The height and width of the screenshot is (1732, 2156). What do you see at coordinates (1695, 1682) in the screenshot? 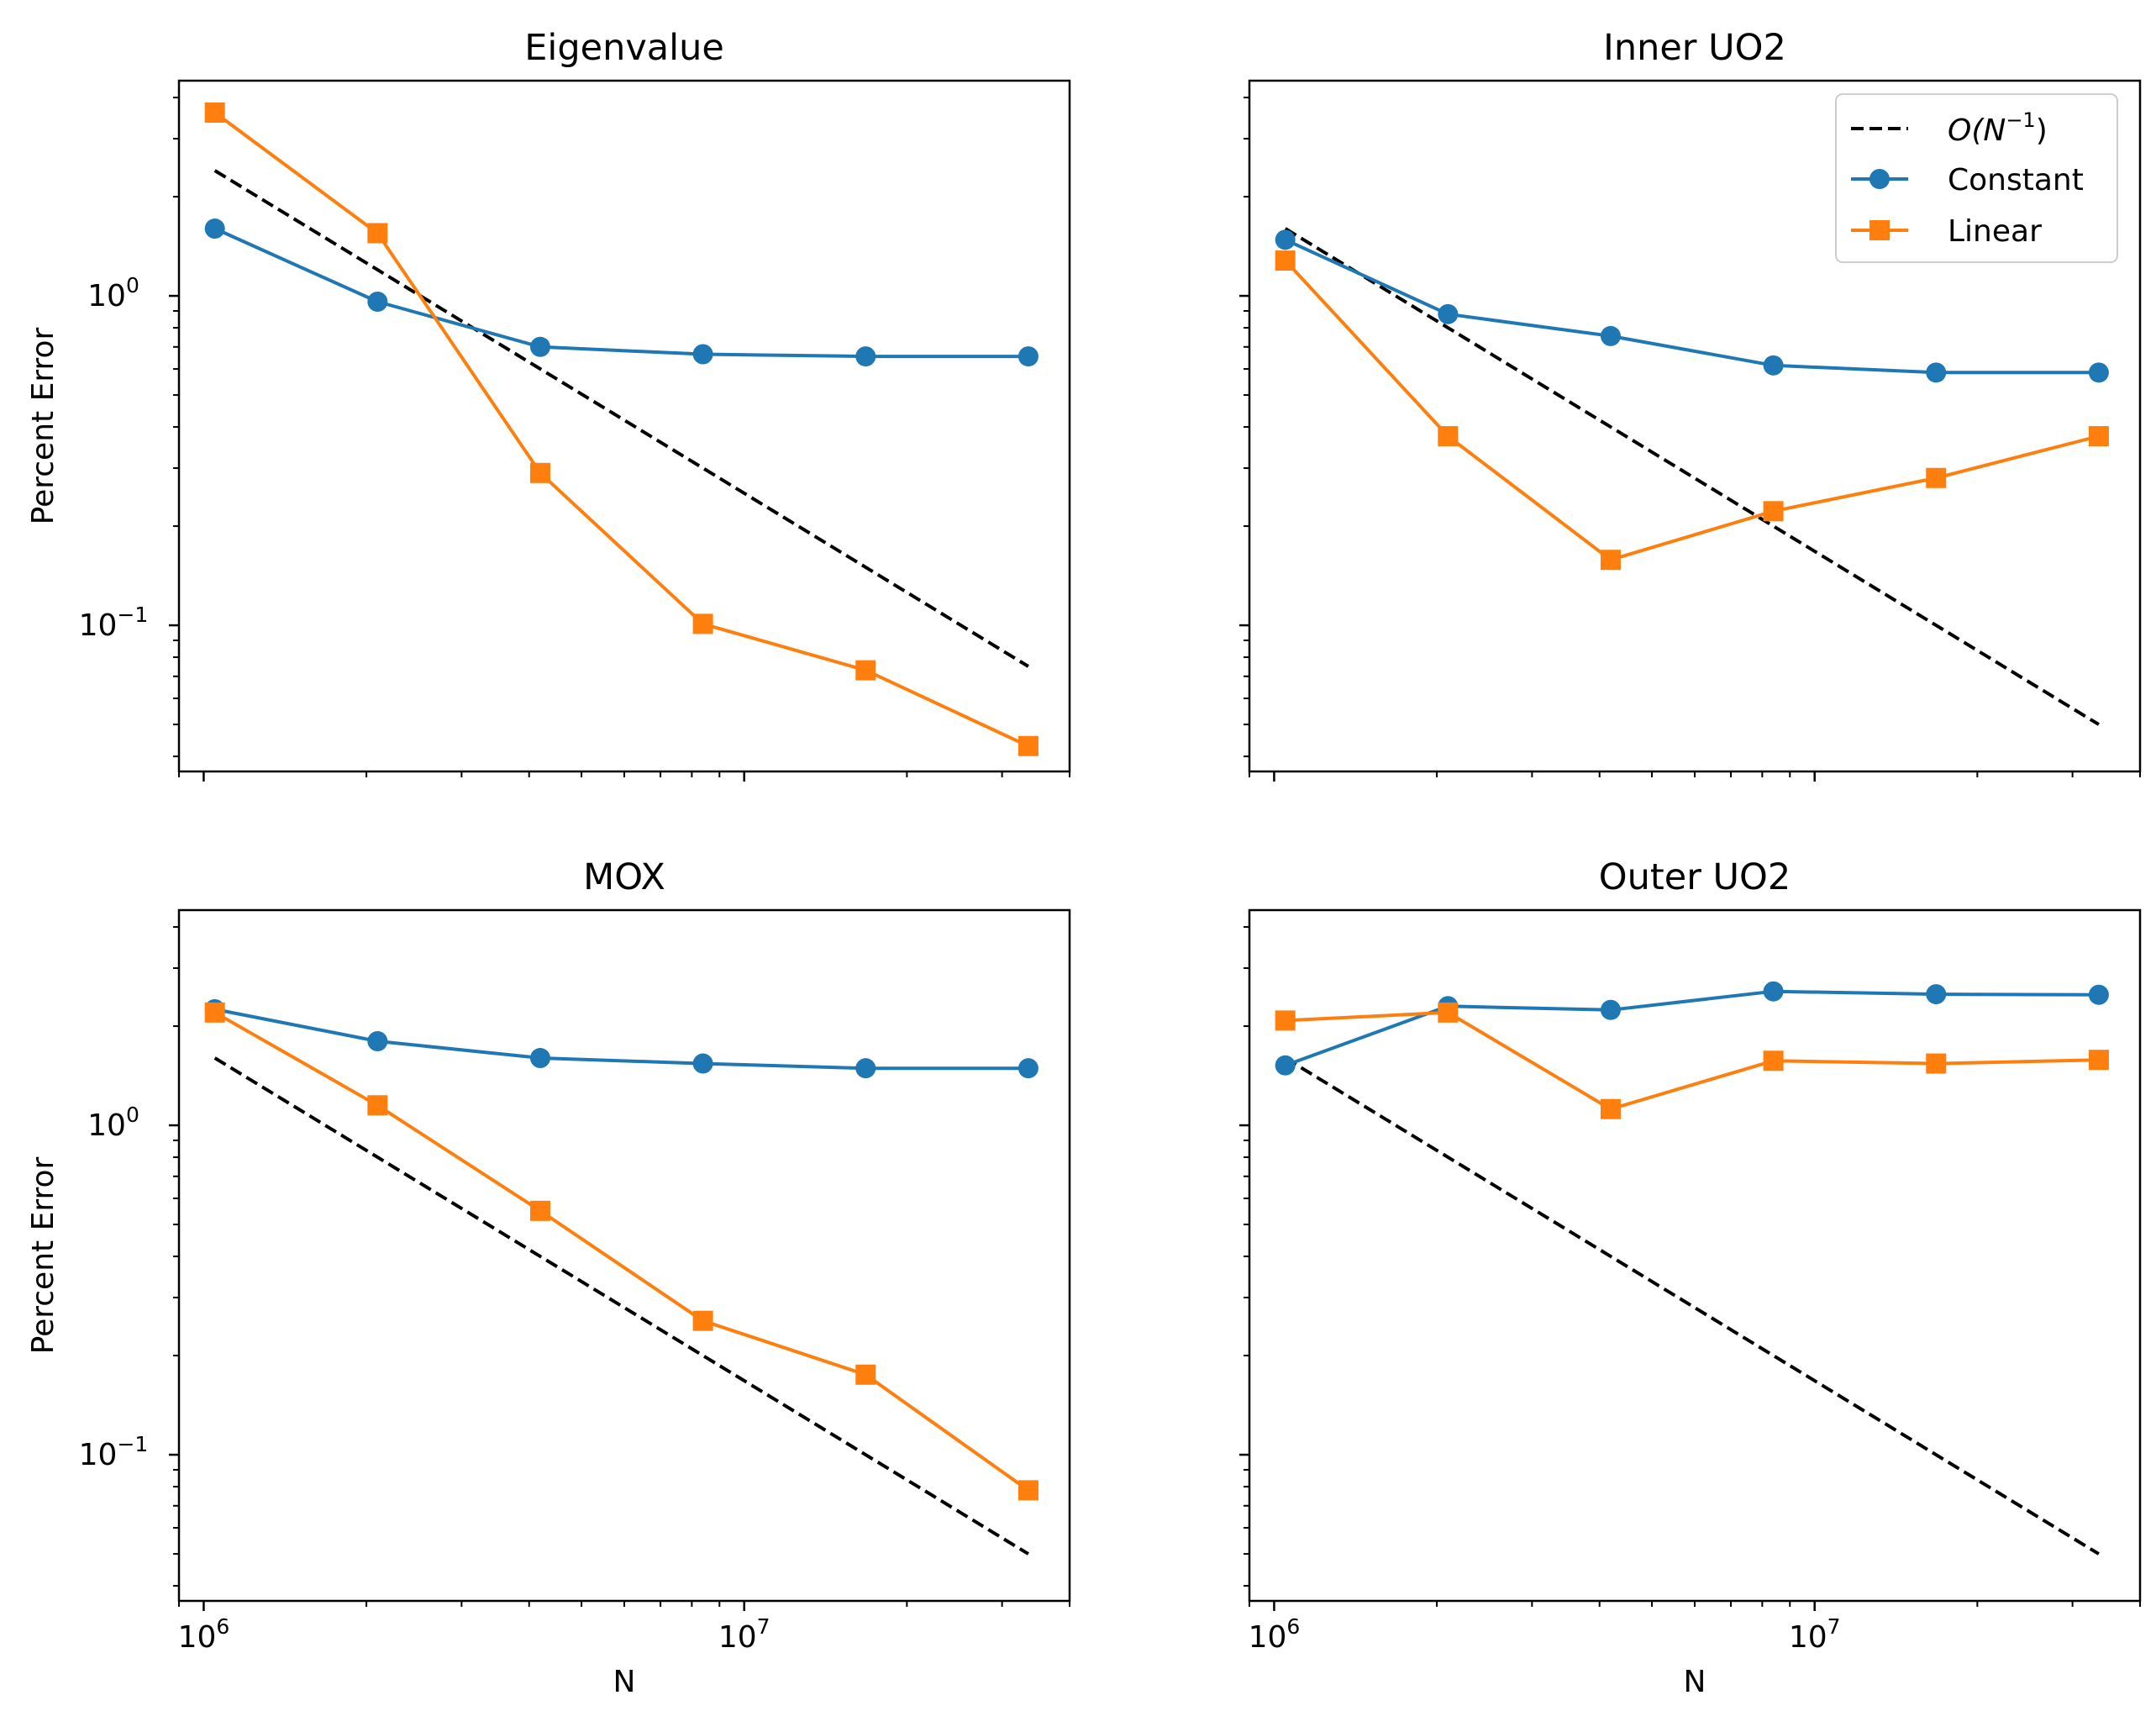
I see `outer-uo2-x-axis-label: N` at bounding box center [1695, 1682].